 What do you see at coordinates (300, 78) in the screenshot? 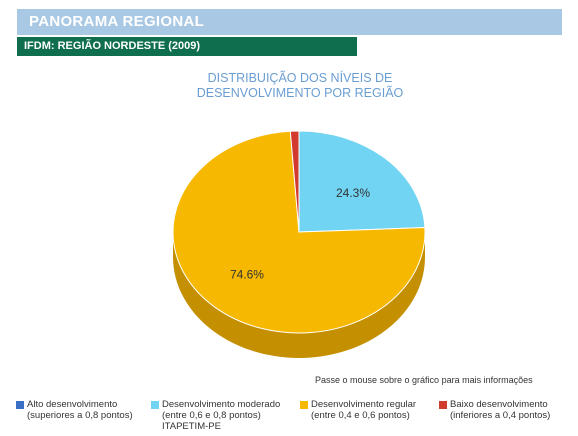
I see `chart-title-line-1: DISTRIBUIÇÃO DOS NÍVEIS DE` at bounding box center [300, 78].